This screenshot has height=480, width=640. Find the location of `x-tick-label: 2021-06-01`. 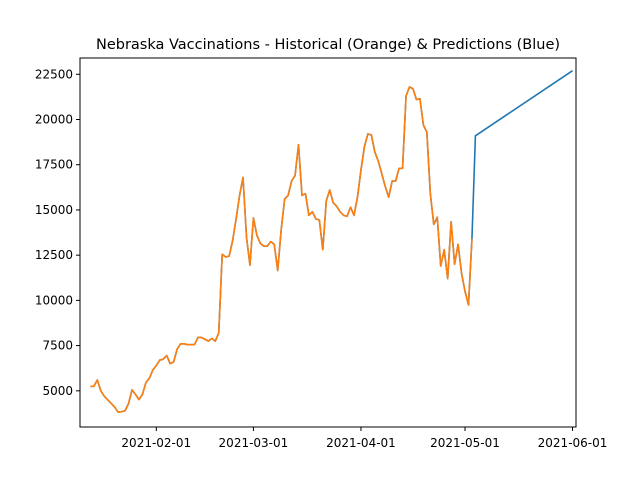

x-tick-label: 2021-06-01 is located at coordinates (573, 443).